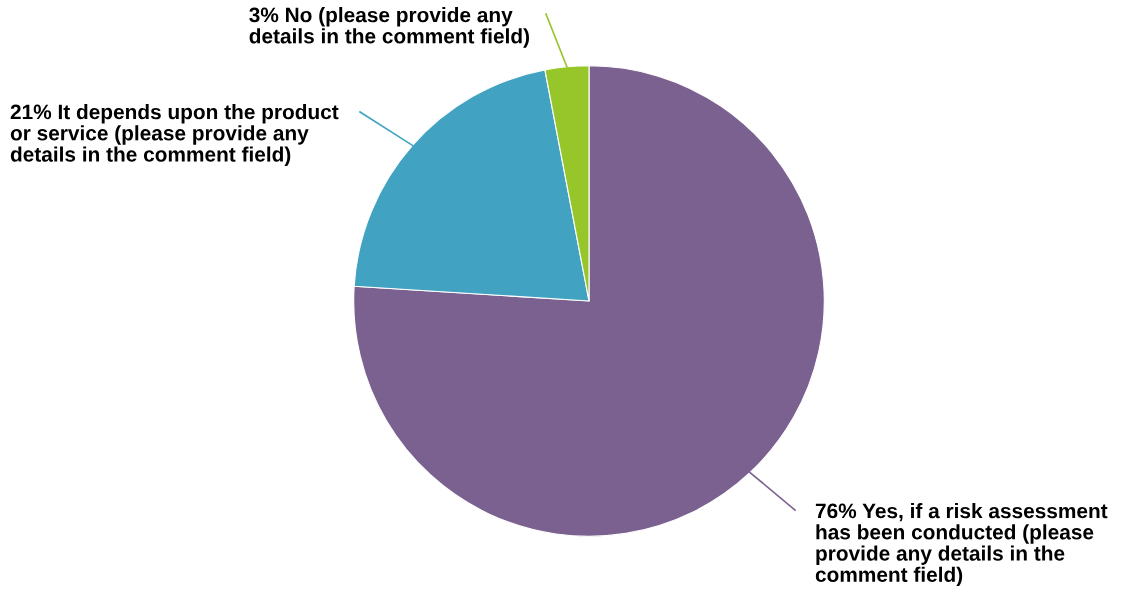 This screenshot has height=610, width=1126. What do you see at coordinates (174, 135) in the screenshot?
I see `slice-label: 21% It depends upon the product or service (please provide any details in the comment field)` at bounding box center [174, 135].